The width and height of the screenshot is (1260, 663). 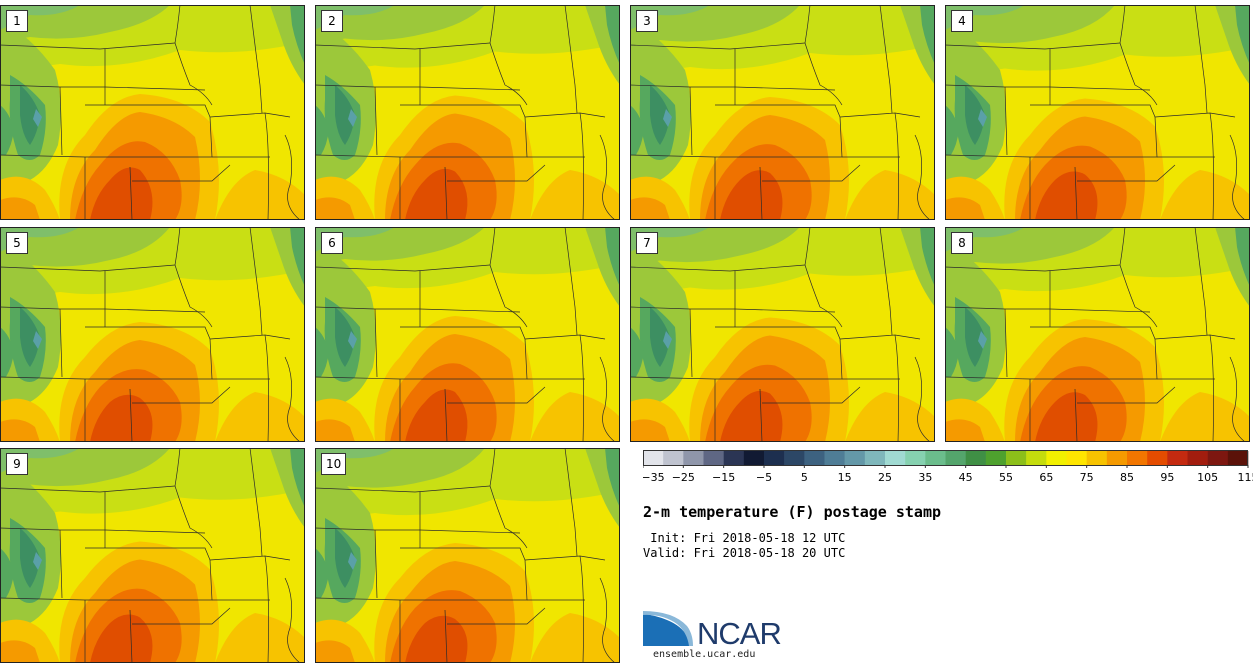 I want to click on colorbar-frame, so click(x=945, y=458).